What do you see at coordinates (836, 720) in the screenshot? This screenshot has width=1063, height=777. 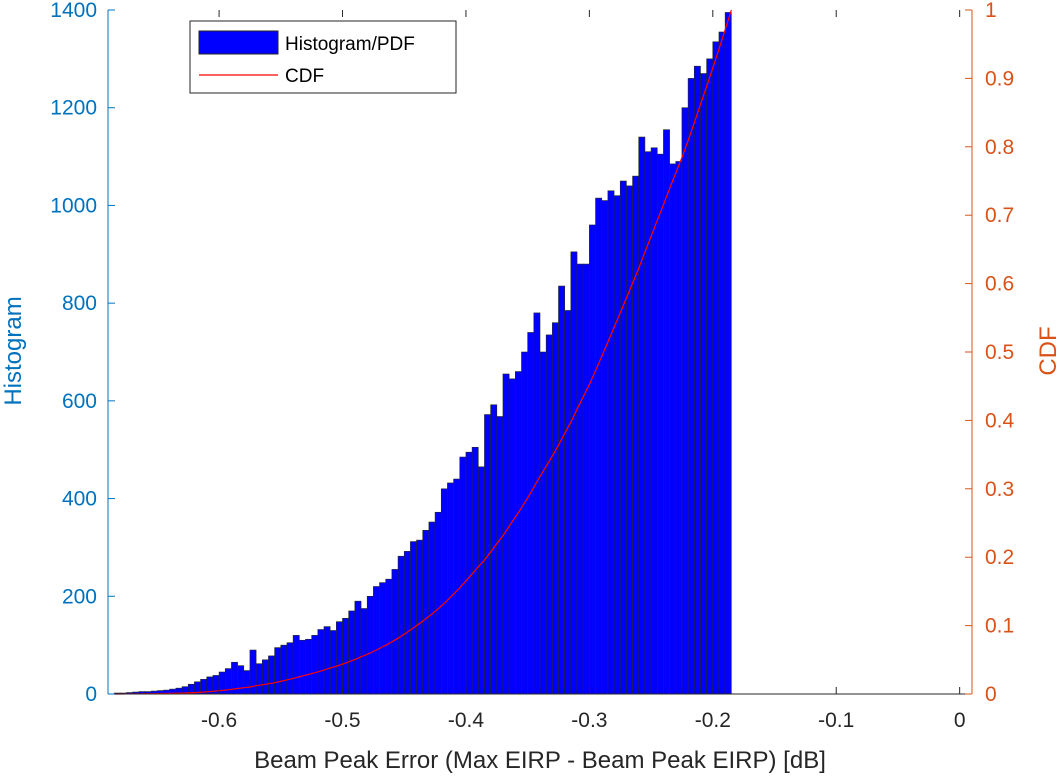 I see `x-tick-label: -0.1` at bounding box center [836, 720].